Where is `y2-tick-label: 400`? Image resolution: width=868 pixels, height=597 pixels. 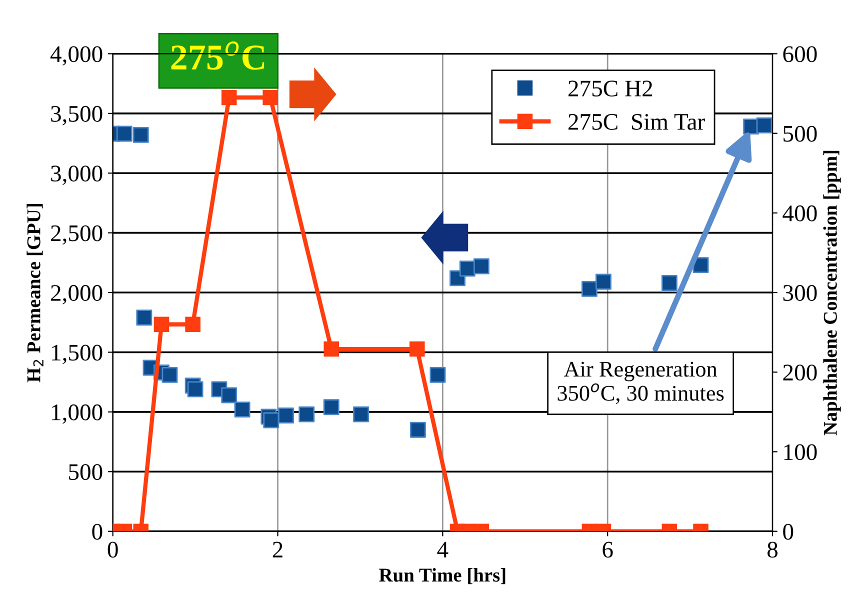 y2-tick-label: 400 is located at coordinates (799, 213).